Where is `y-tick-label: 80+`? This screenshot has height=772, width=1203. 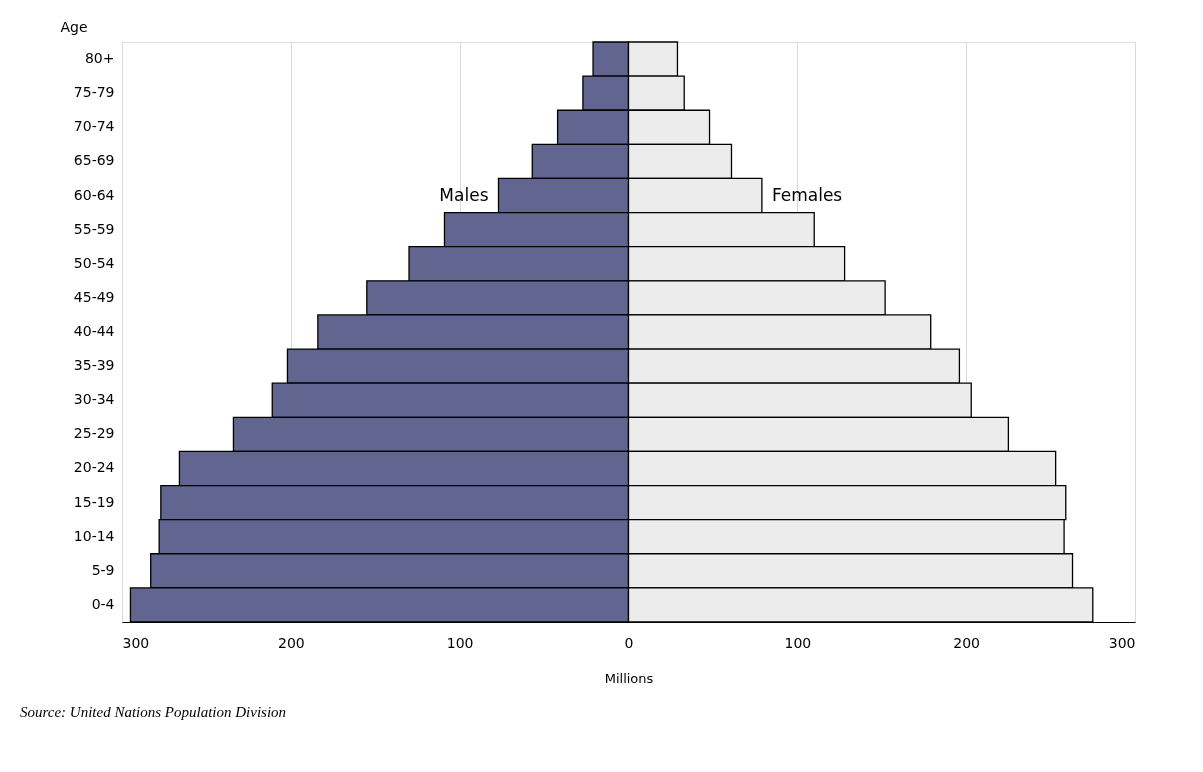 y-tick-label: 80+ is located at coordinates (99, 58).